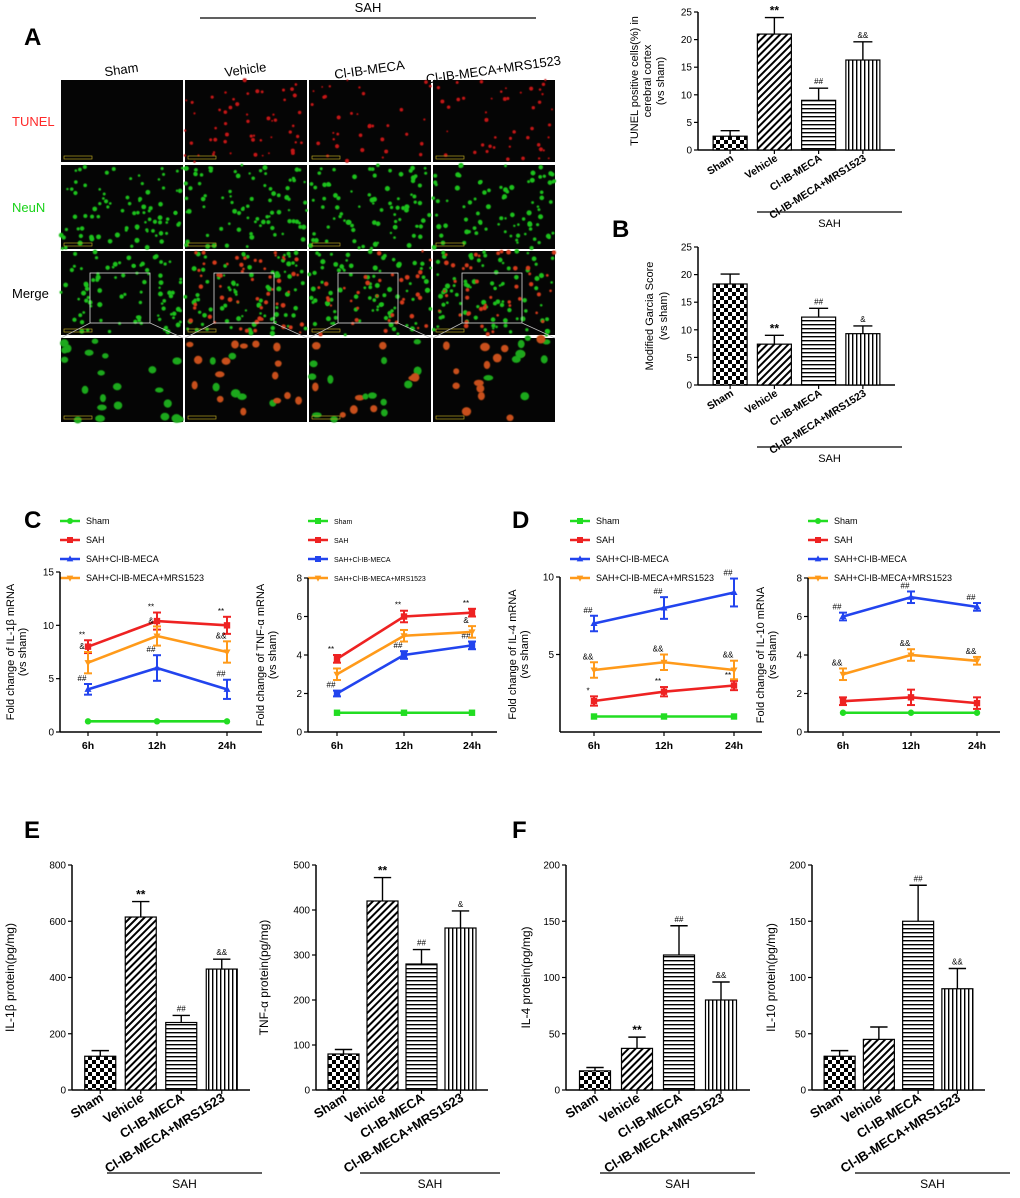  Describe the element at coordinates (261, 654) in the screenshot. I see `y-axis-label: Fold change of TNF-α mRNA` at that location.